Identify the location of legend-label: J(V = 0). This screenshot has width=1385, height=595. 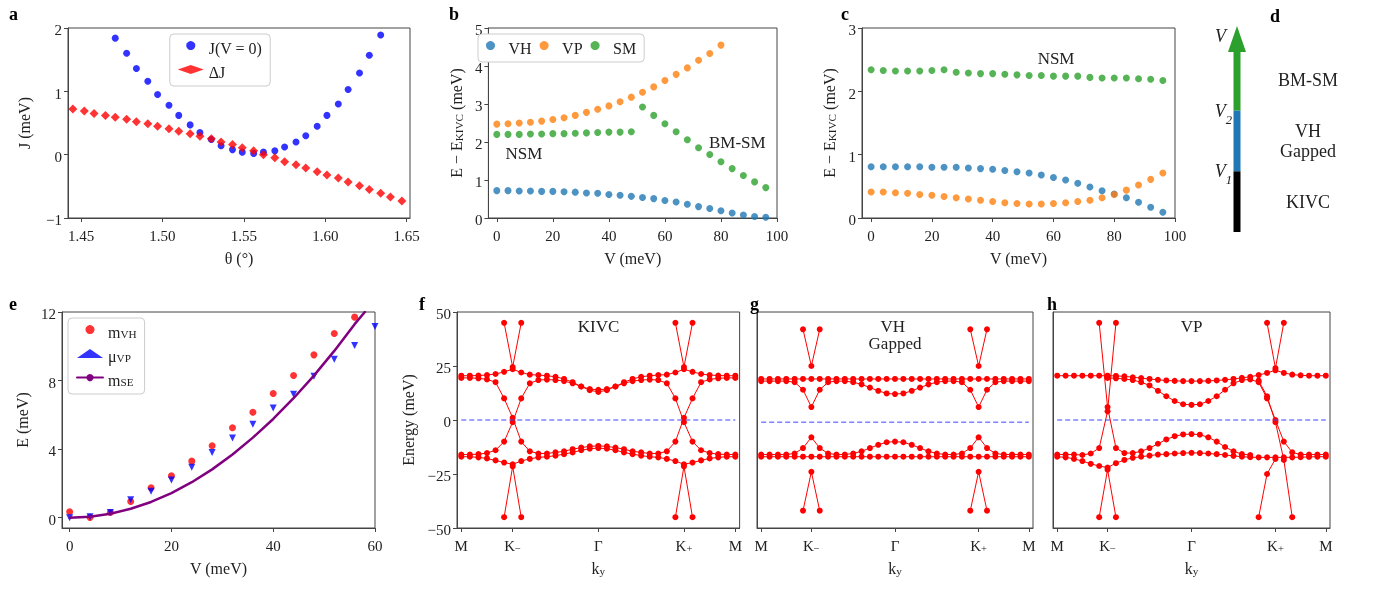
(235, 48).